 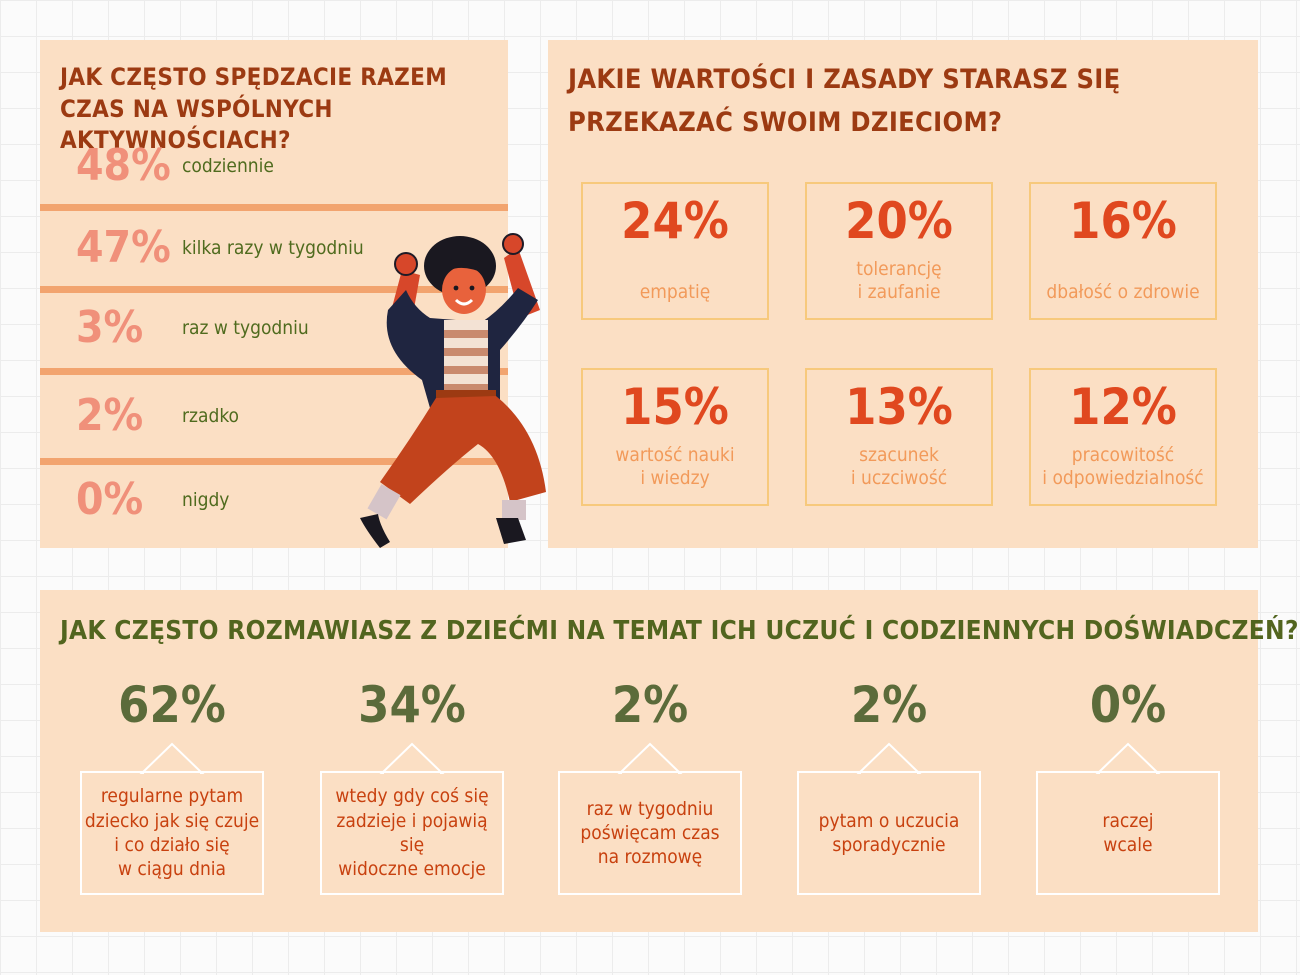 What do you see at coordinates (899, 221) in the screenshot?
I see `value-percent: 20%` at bounding box center [899, 221].